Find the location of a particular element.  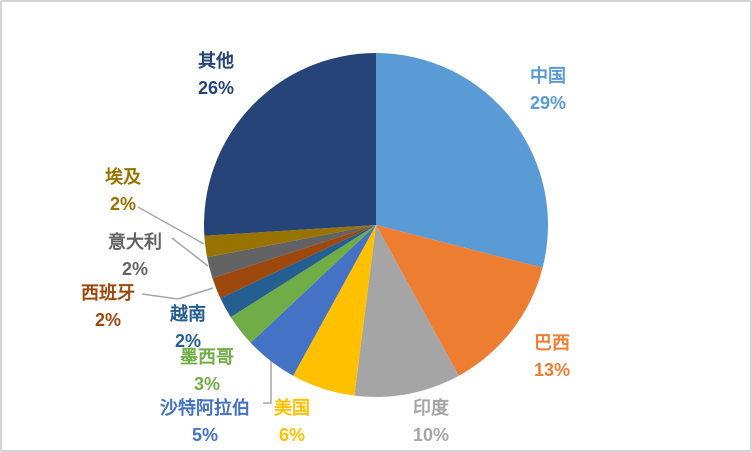

slice-value-label: 13% is located at coordinates (552, 370).